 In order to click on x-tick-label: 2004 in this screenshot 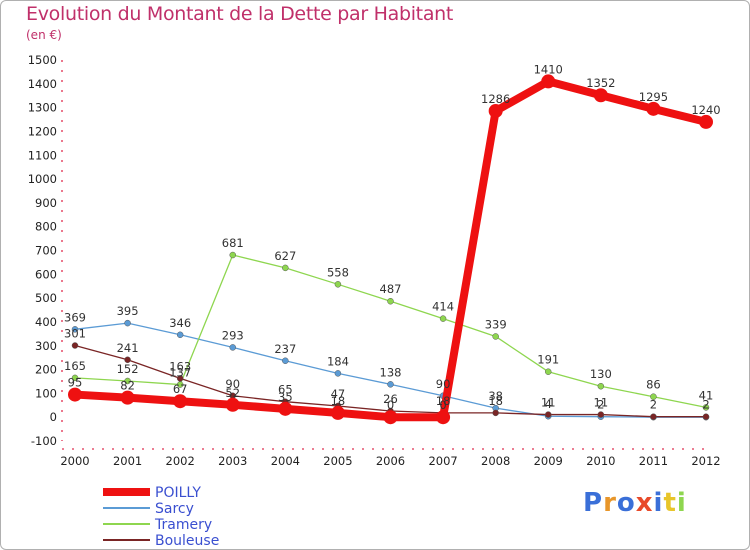, I will do `click(285, 461)`.